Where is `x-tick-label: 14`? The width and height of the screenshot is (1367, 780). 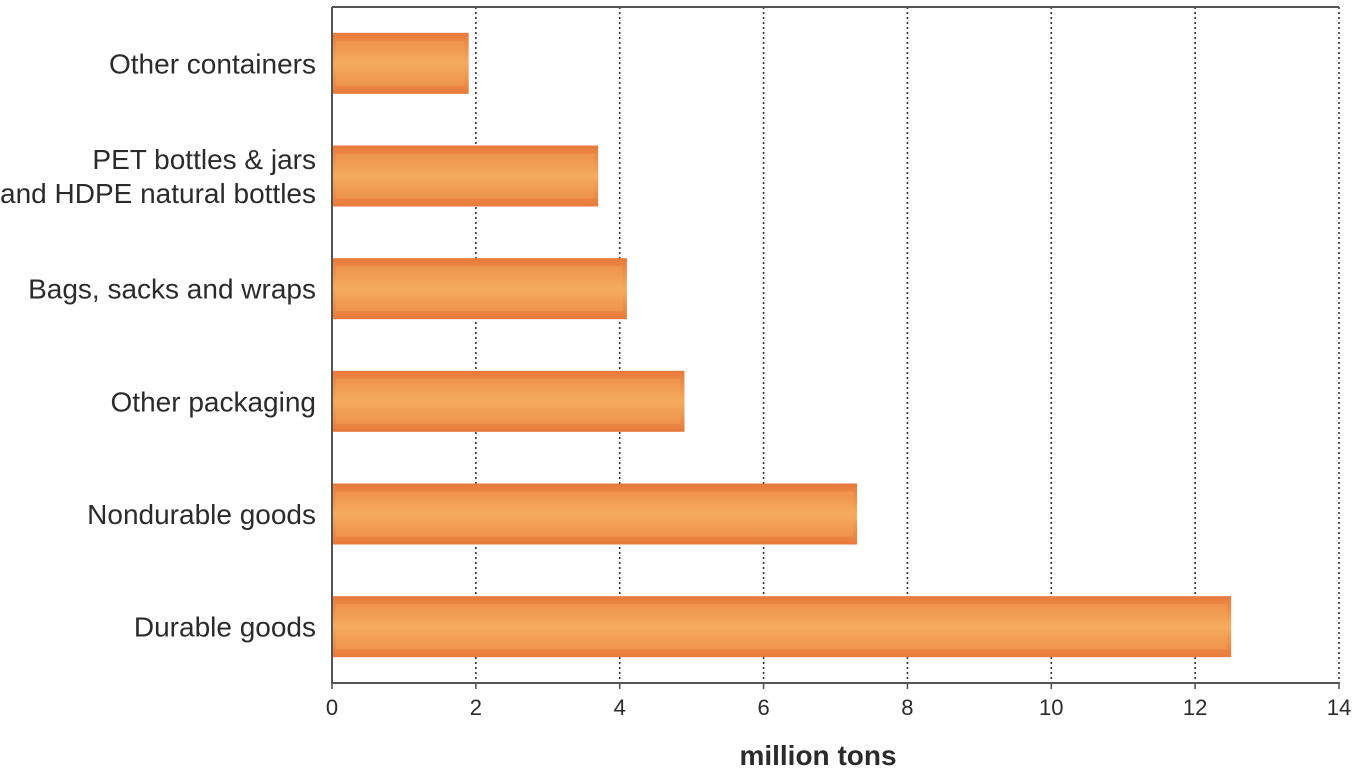
x-tick-label: 14 is located at coordinates (1339, 707).